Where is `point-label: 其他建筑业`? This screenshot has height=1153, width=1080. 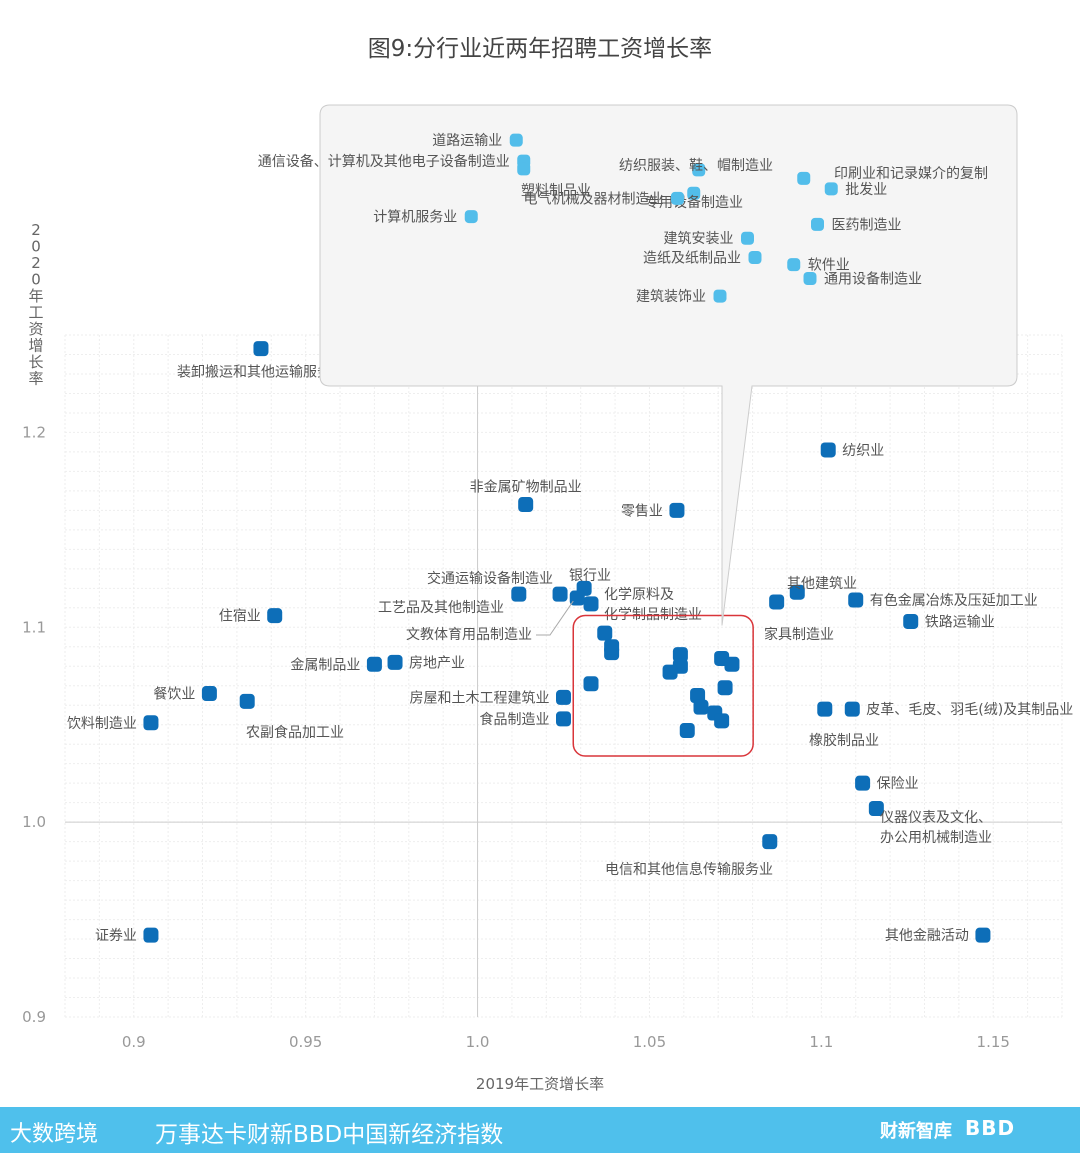 point-label: 其他建筑业 is located at coordinates (822, 584).